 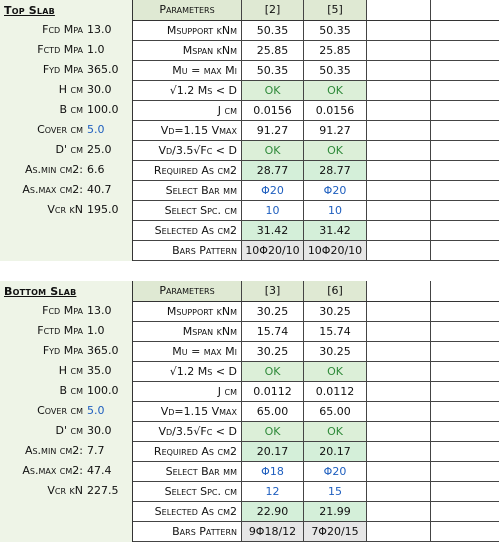 What do you see at coordinates (335, 511) in the screenshot?
I see `value-cell: 21.99` at bounding box center [335, 511].